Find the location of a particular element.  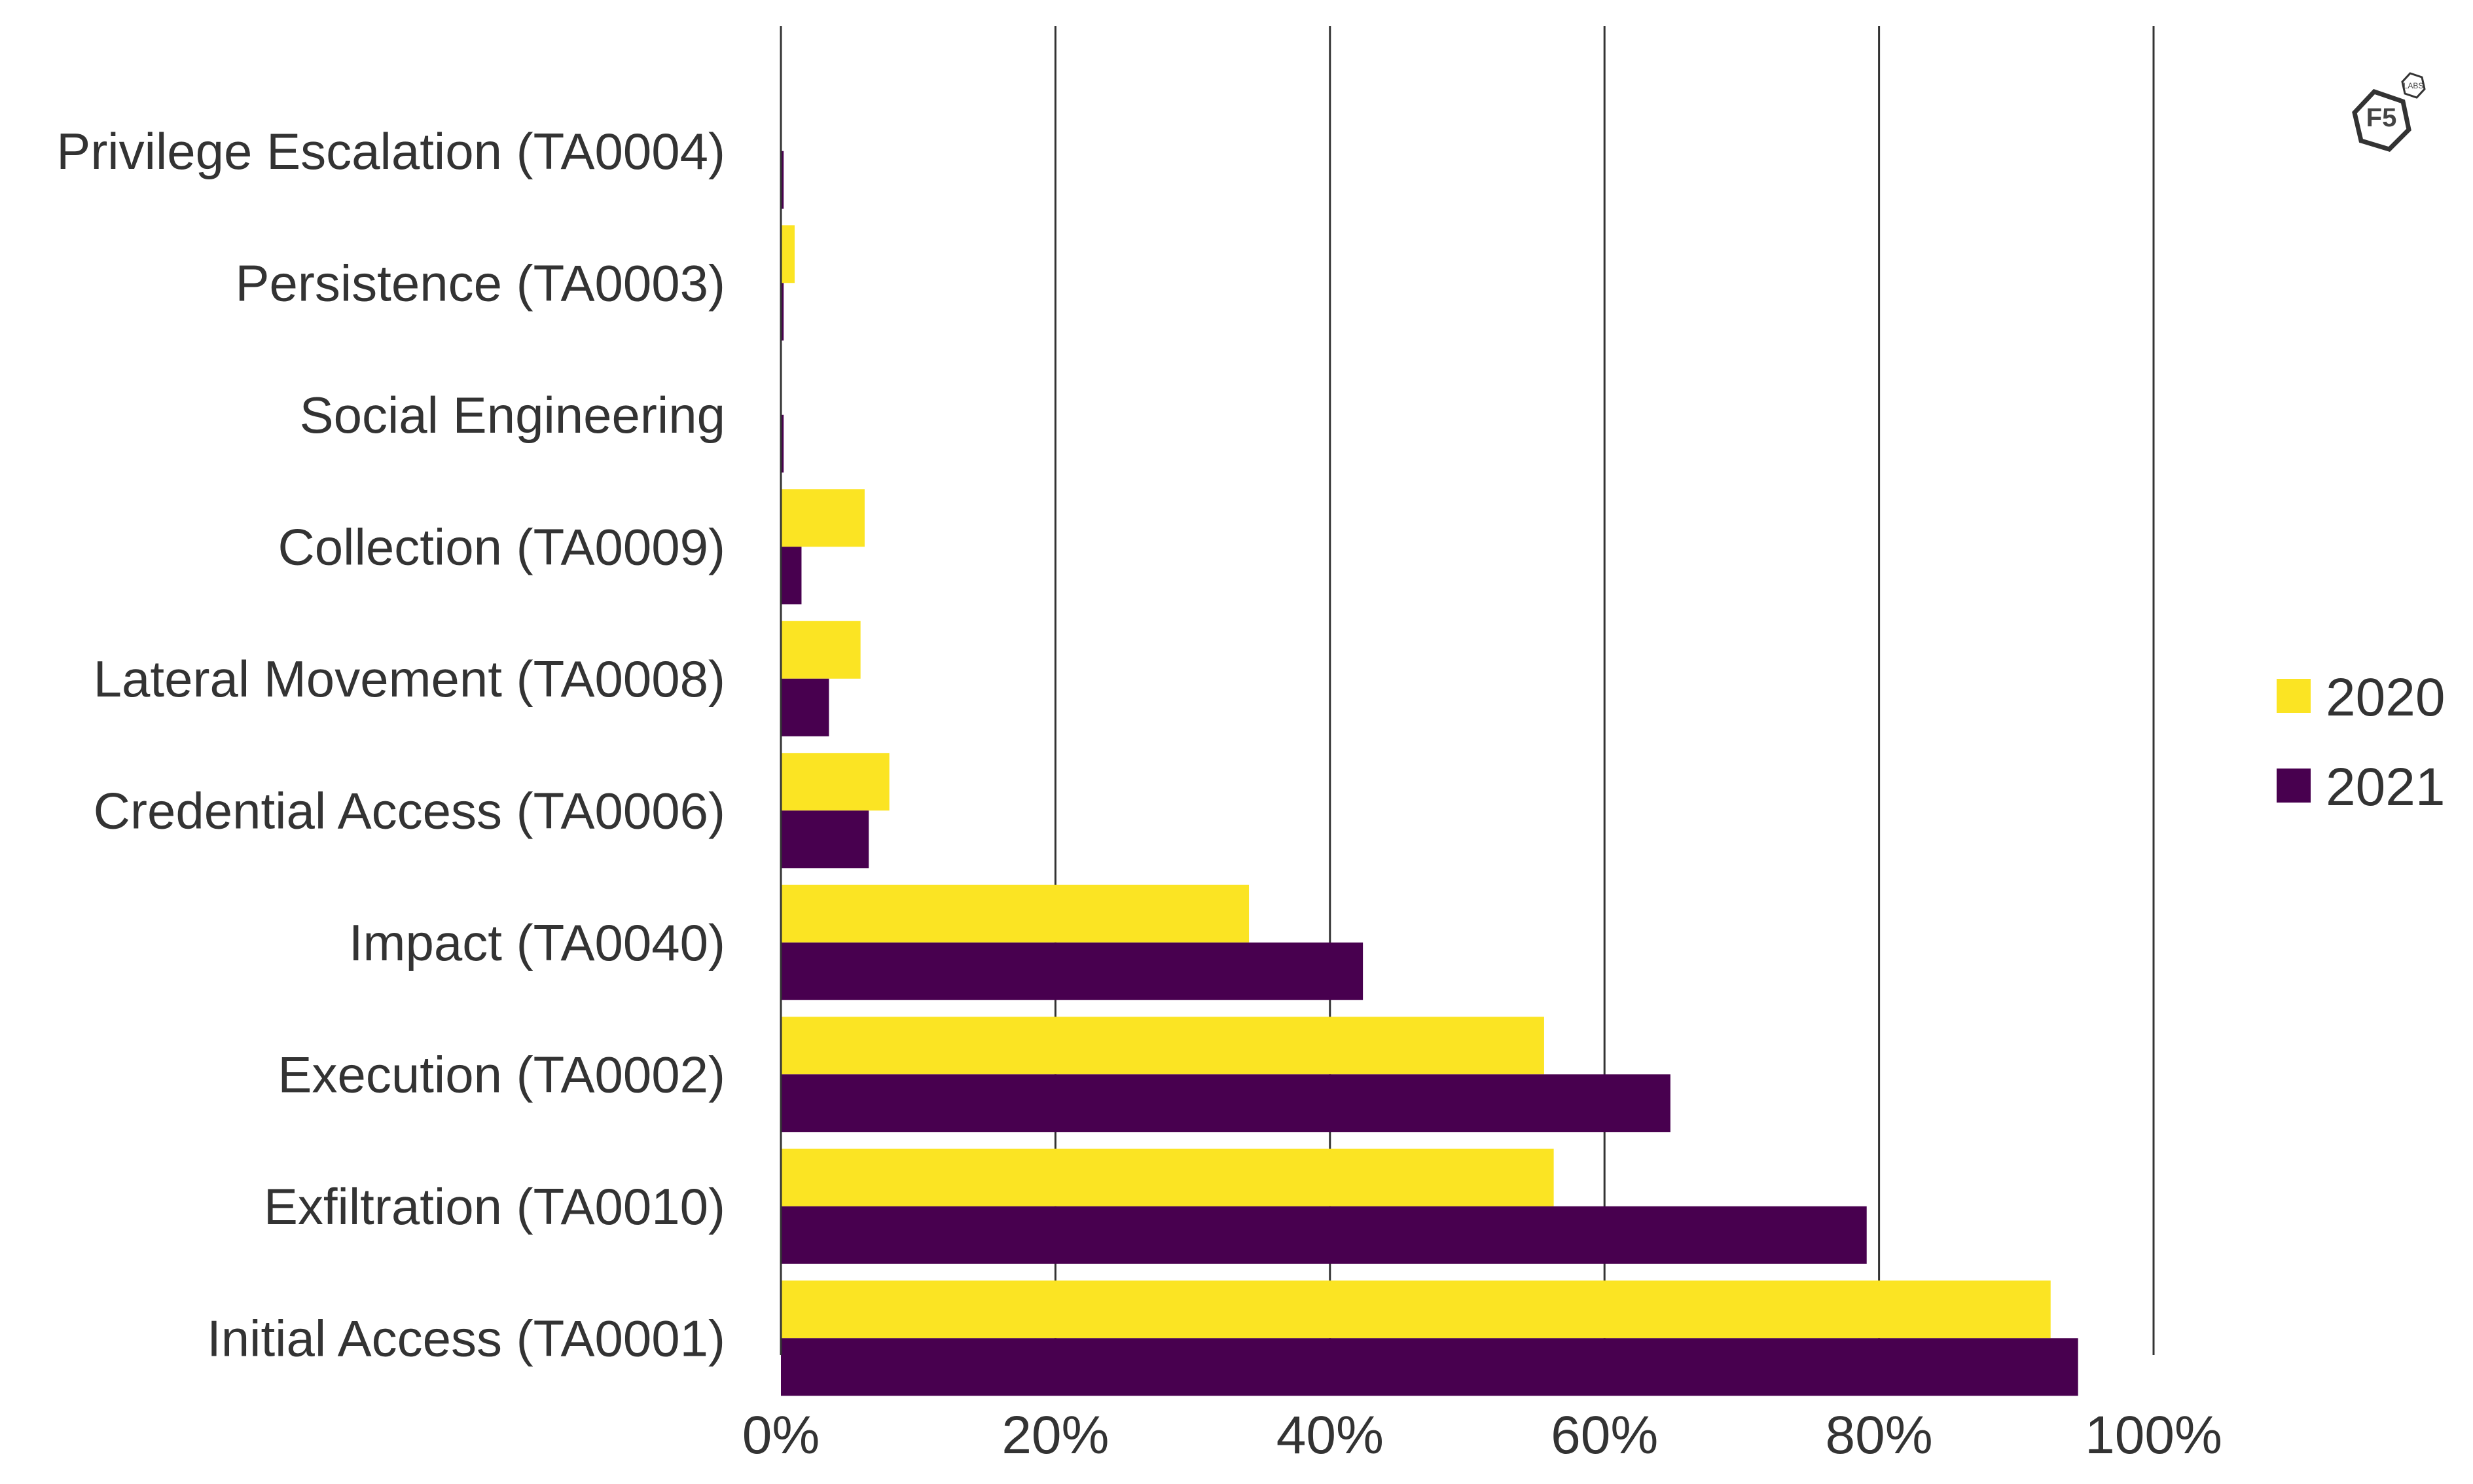

category-label: Persistence (TA0003) is located at coordinates (480, 283).